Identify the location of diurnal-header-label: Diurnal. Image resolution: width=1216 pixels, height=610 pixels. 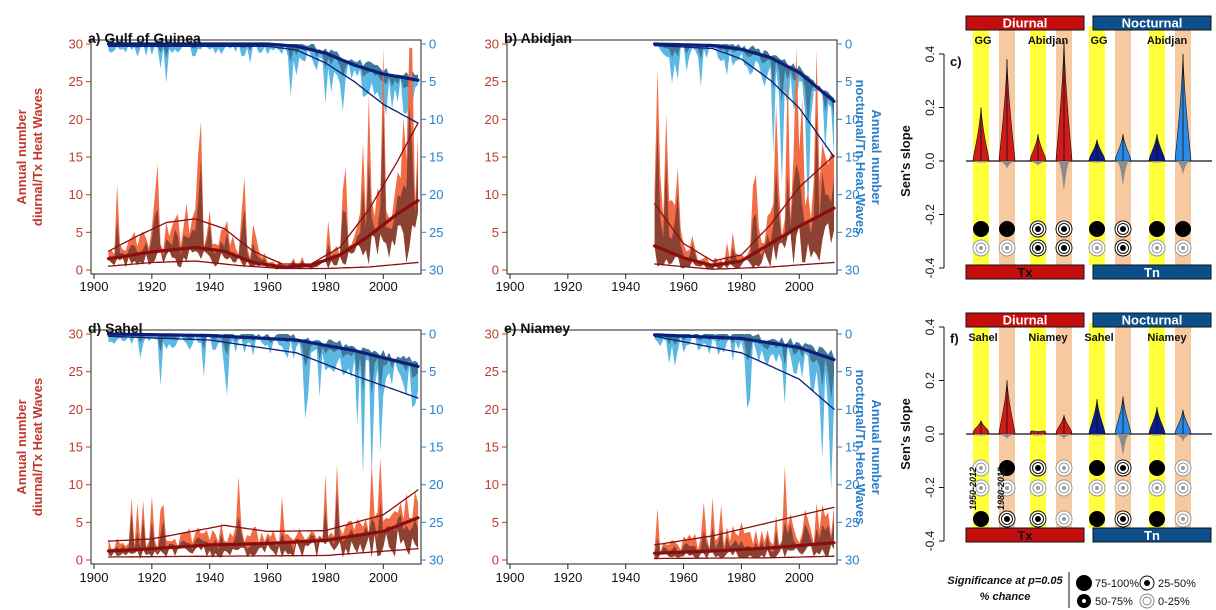
(1025, 320).